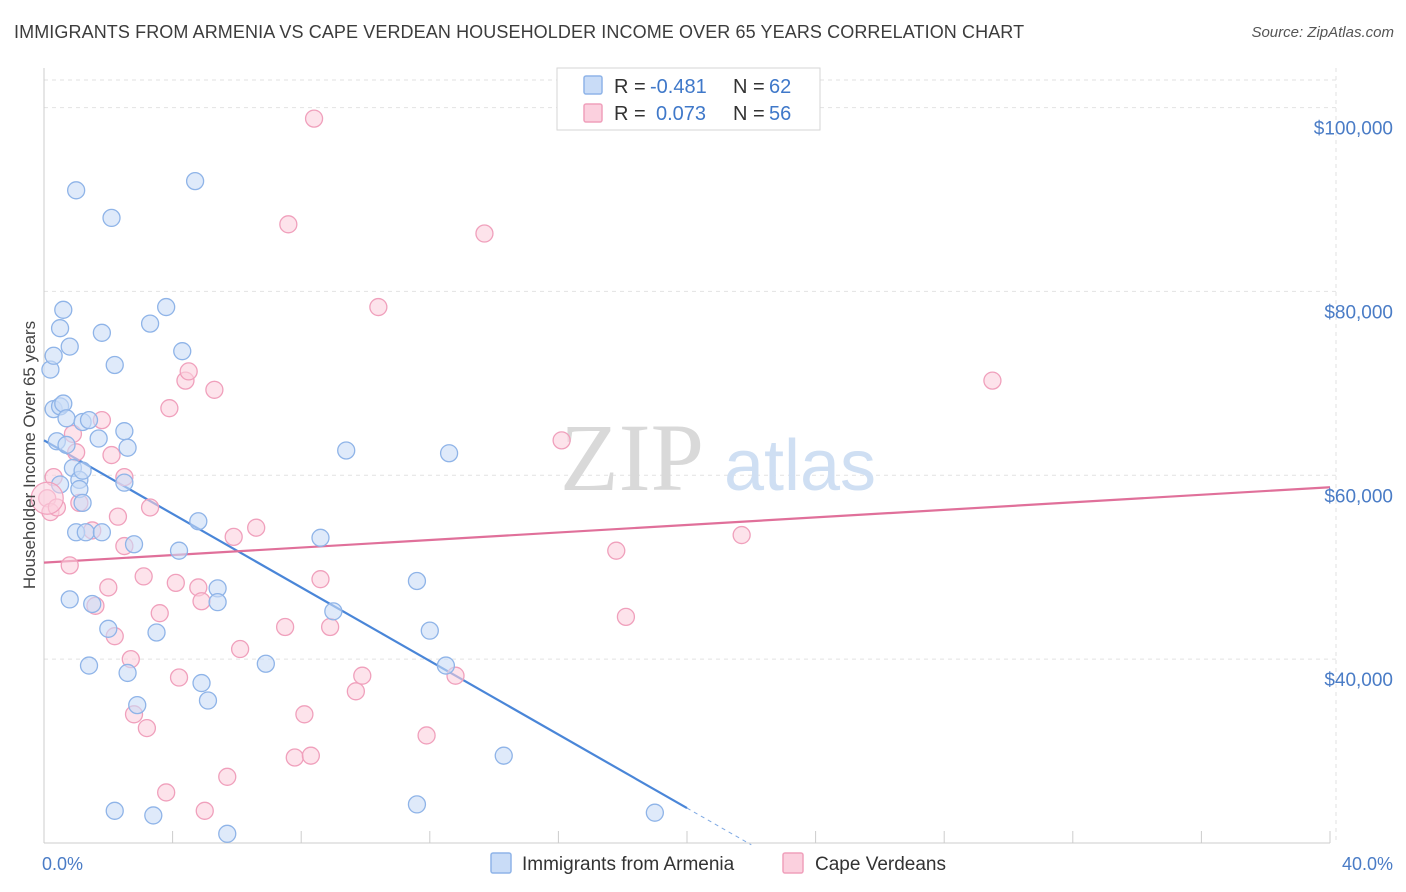 This screenshot has width=1406, height=892. Describe the element at coordinates (593, 85) in the screenshot. I see `legend-swatch-armenia` at that location.